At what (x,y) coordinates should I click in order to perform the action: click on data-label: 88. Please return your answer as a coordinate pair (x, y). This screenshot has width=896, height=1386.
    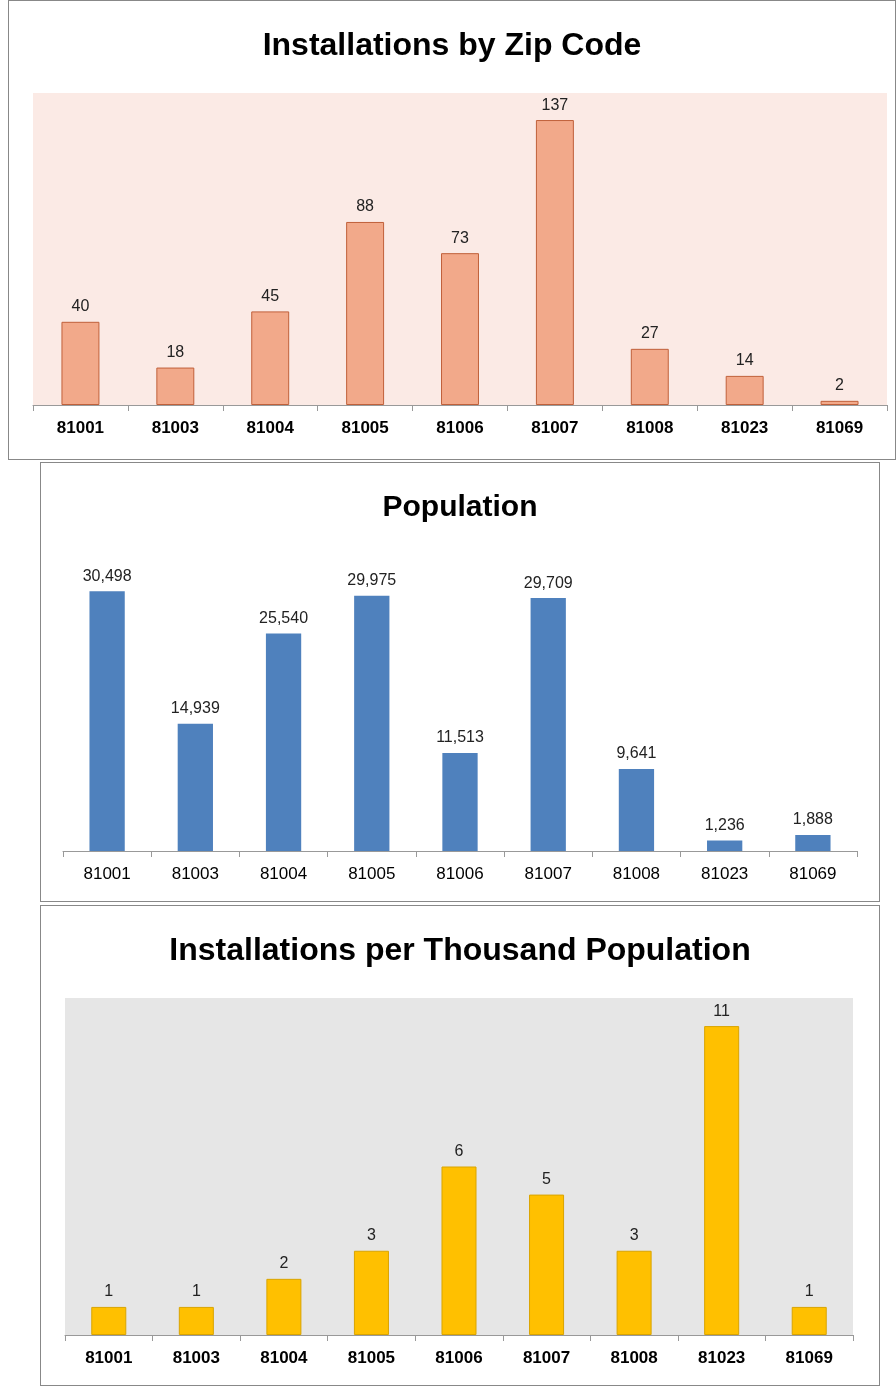
    Looking at the image, I should click on (365, 206).